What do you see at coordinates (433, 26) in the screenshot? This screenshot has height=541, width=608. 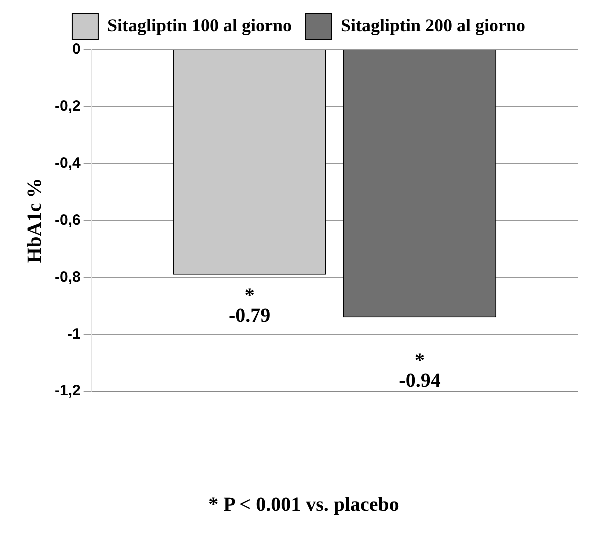 I see `legend-label: Sitagliptin 200 al giorno` at bounding box center [433, 26].